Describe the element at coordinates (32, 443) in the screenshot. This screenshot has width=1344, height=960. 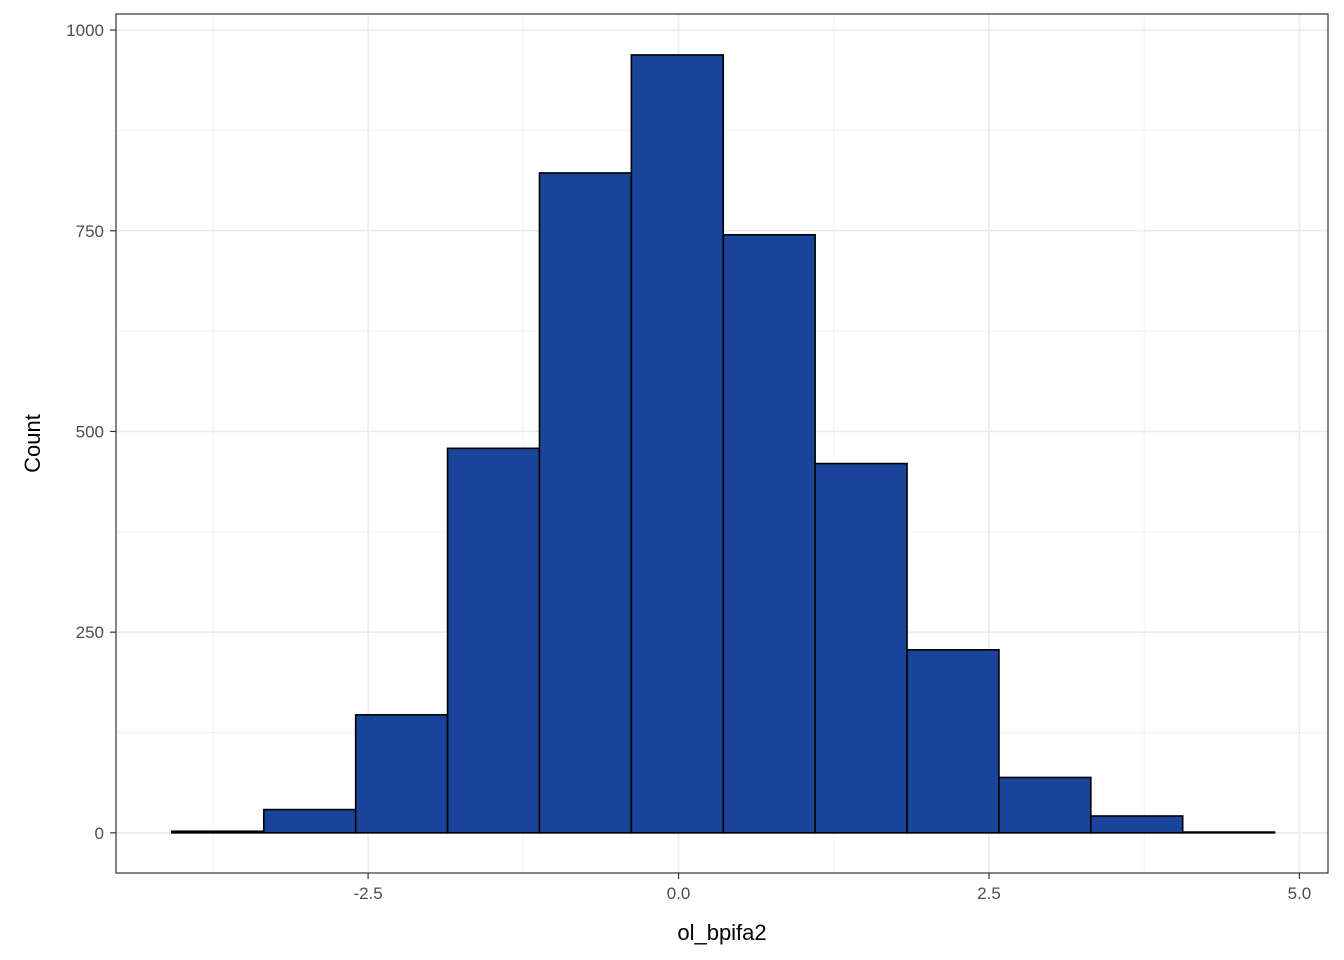
I see `y-axis-title: Count` at that location.